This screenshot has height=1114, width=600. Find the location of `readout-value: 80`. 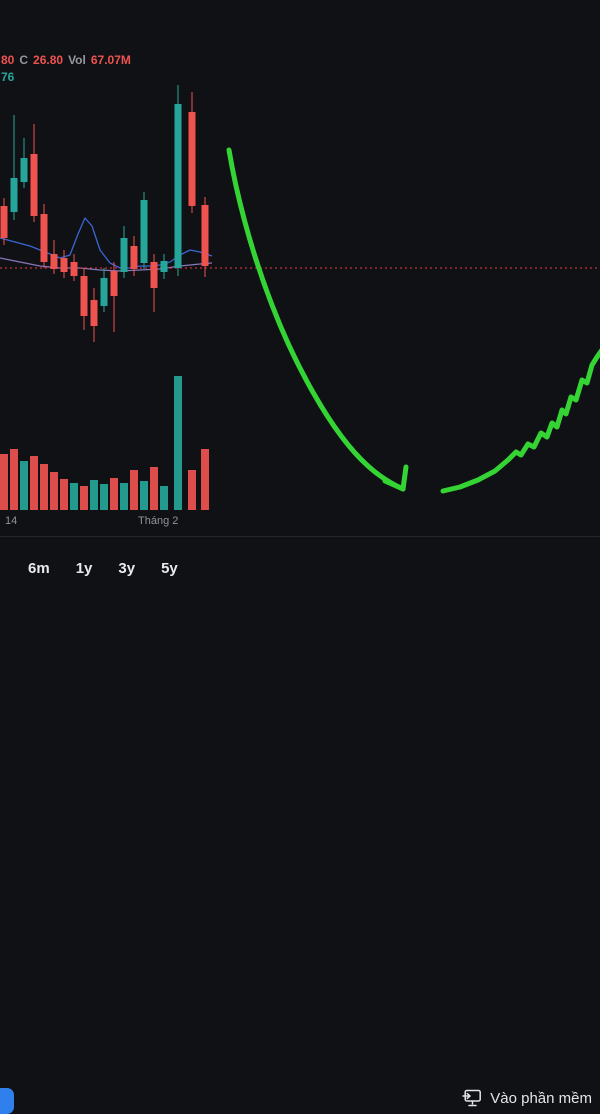

readout-value: 80 is located at coordinates (8, 60).